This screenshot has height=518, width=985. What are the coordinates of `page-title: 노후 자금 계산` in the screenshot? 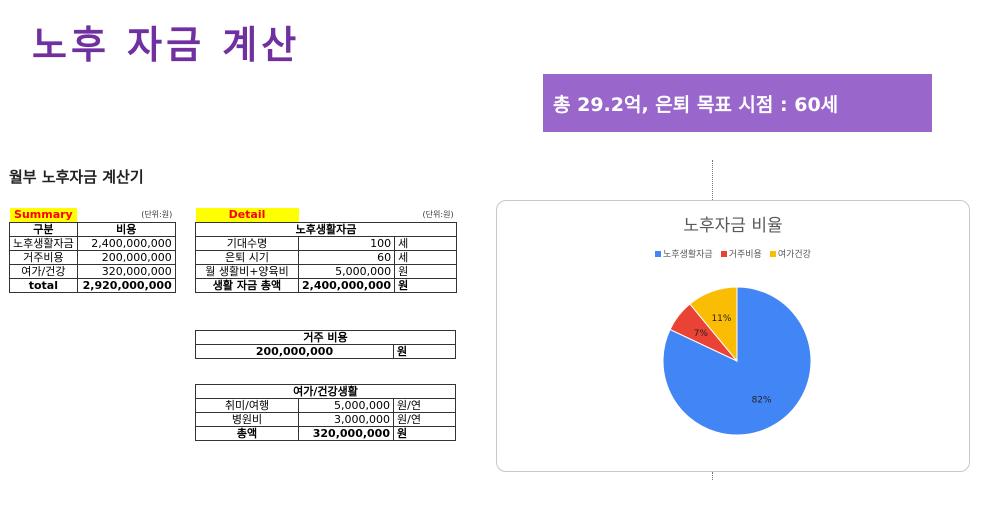 It's located at (166, 45).